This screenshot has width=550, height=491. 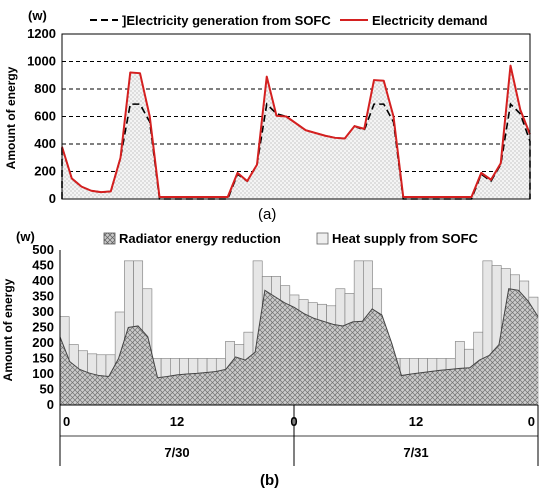 What do you see at coordinates (11, 117) in the screenshot?
I see `chart-a-y-axis-label: Amount of energy` at bounding box center [11, 117].